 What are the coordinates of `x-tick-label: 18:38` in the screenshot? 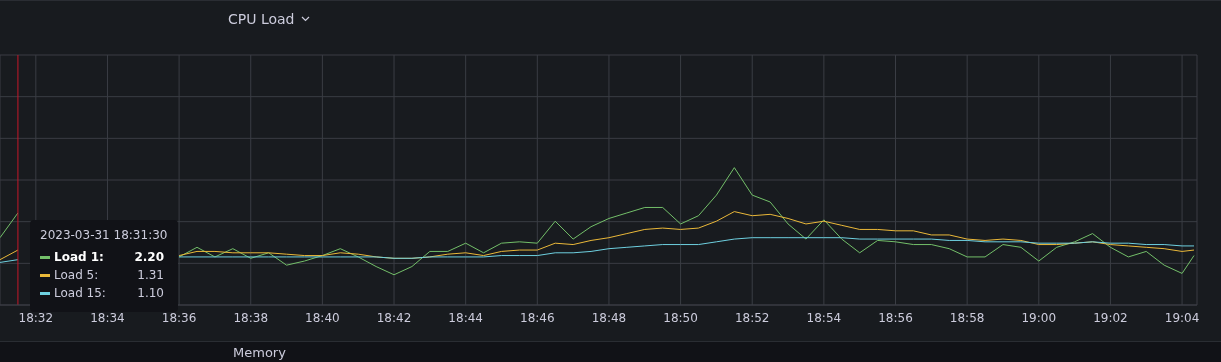 It's located at (251, 317).